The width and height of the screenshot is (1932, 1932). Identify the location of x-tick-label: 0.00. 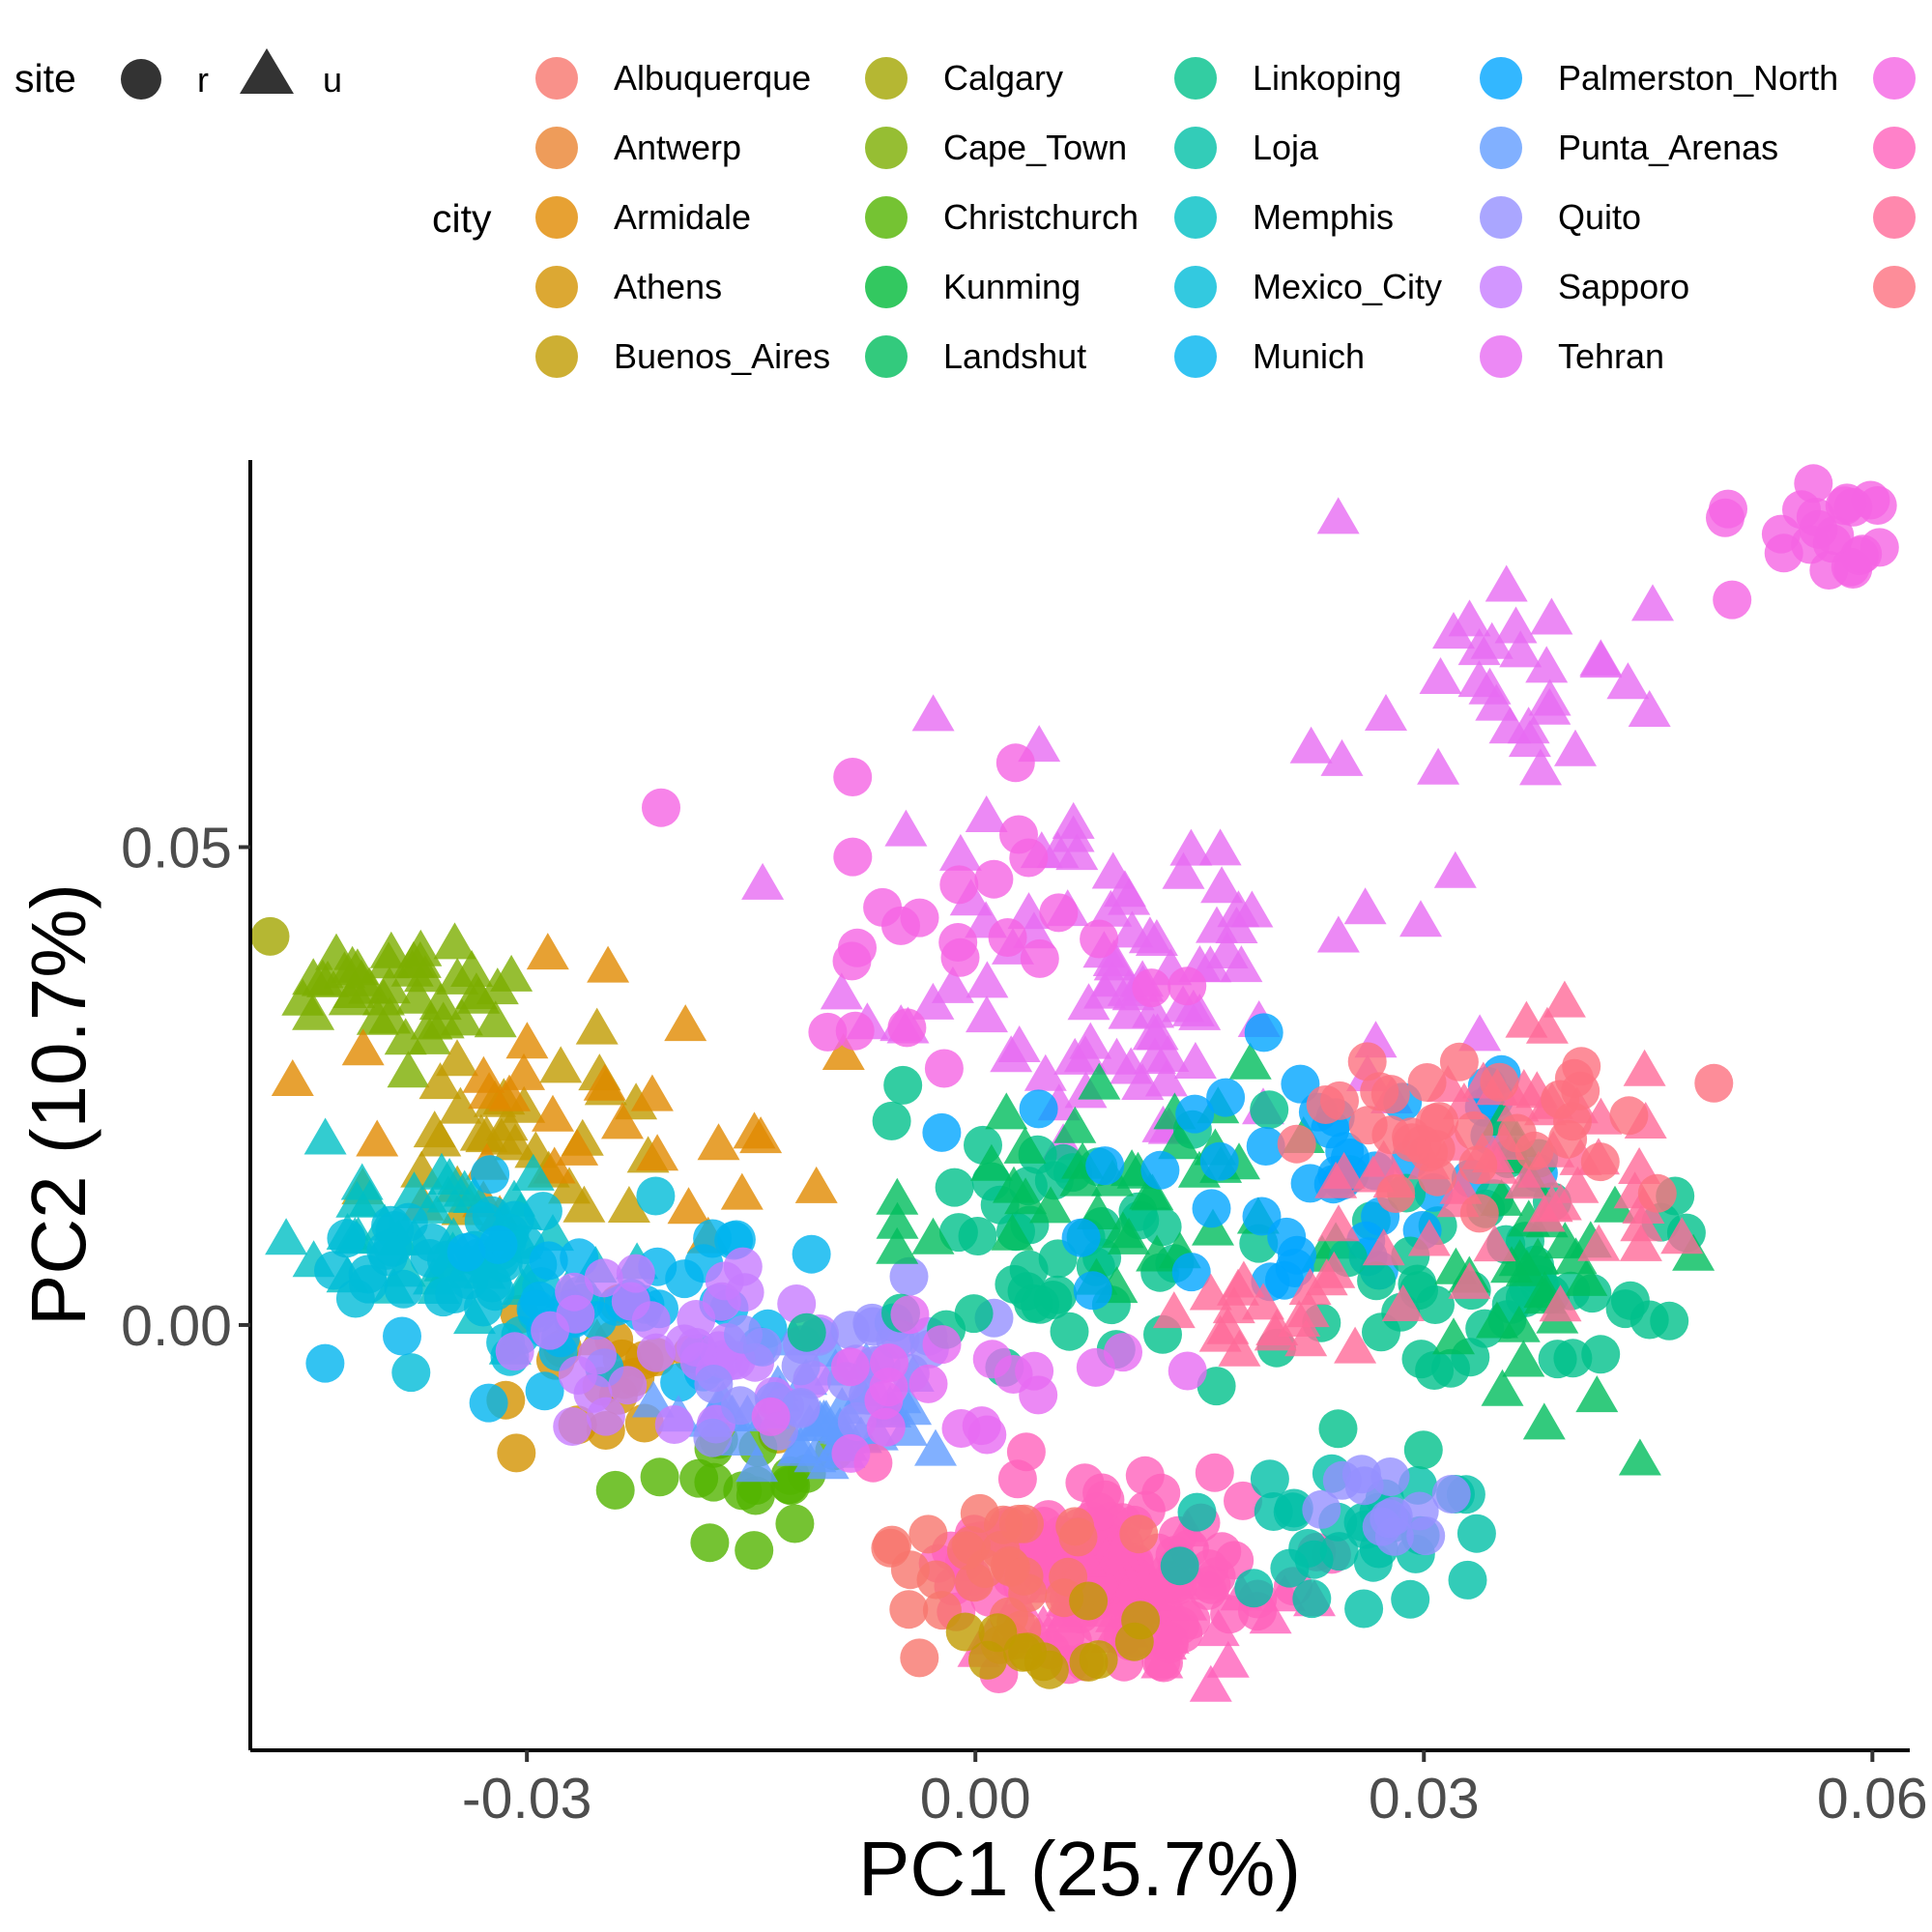
(975, 1799).